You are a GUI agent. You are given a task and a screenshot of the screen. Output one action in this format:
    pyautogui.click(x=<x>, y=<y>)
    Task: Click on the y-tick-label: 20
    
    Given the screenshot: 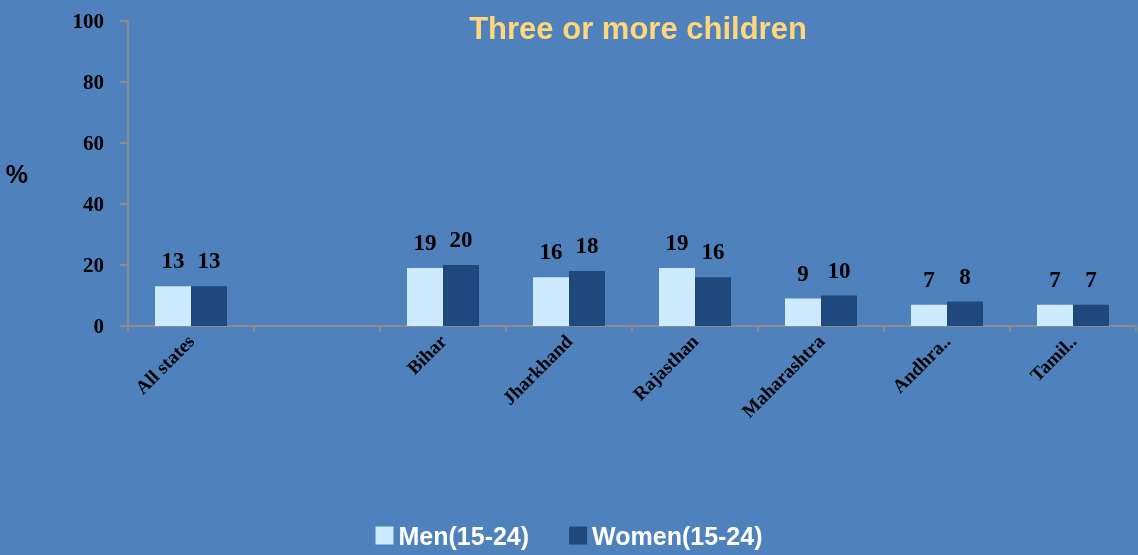 What is the action you would take?
    pyautogui.click(x=93, y=265)
    